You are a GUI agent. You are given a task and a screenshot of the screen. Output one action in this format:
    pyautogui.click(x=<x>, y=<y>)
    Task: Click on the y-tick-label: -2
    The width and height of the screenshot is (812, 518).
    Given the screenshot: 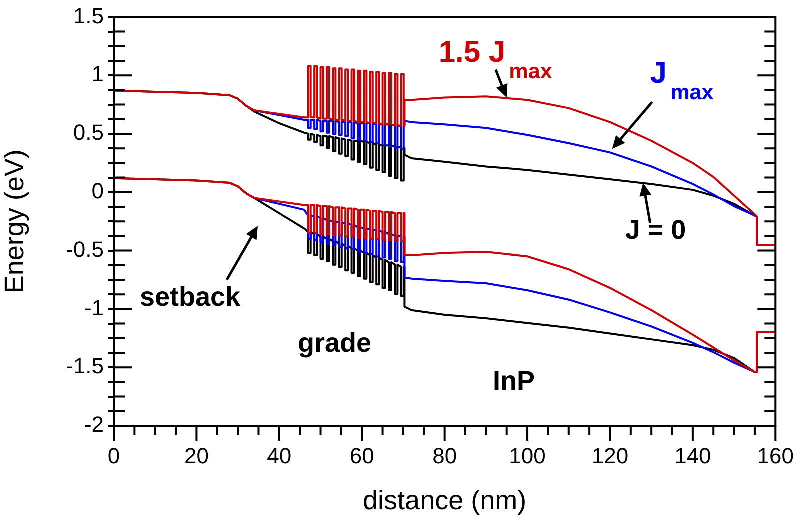 What is the action you would take?
    pyautogui.click(x=94, y=425)
    